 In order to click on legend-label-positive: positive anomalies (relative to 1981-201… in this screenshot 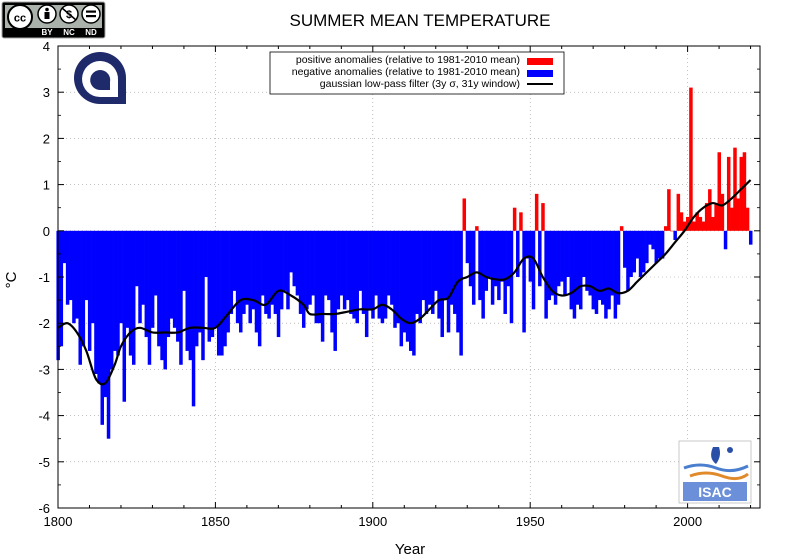, I will do `click(408, 60)`.